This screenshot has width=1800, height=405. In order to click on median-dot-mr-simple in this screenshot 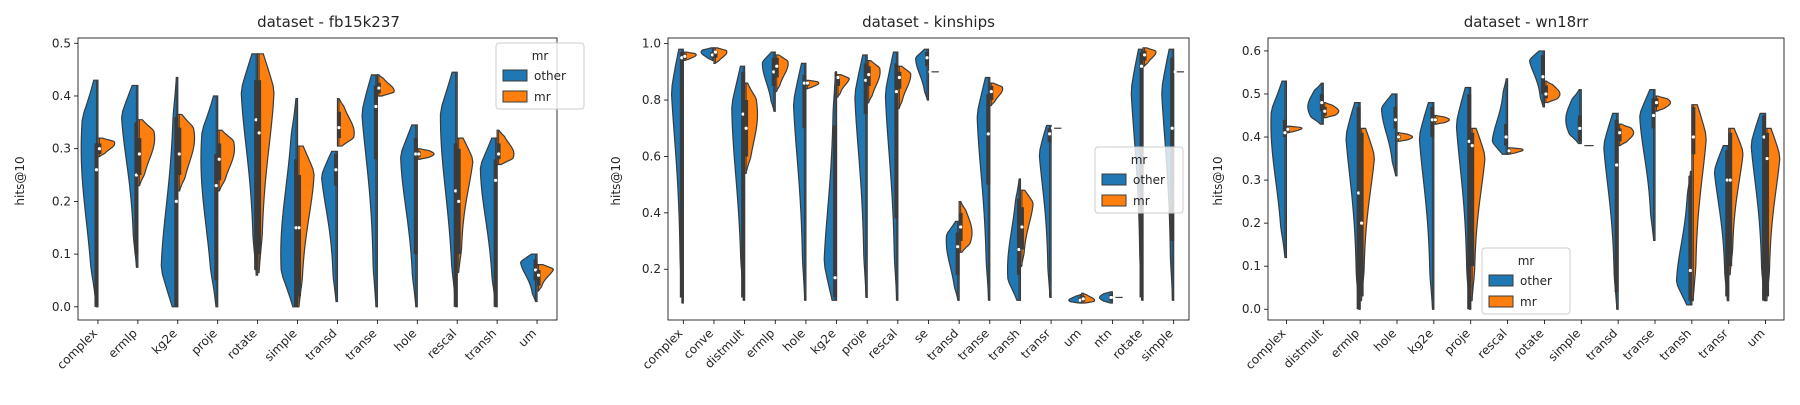, I will do `click(1583, 146)`.